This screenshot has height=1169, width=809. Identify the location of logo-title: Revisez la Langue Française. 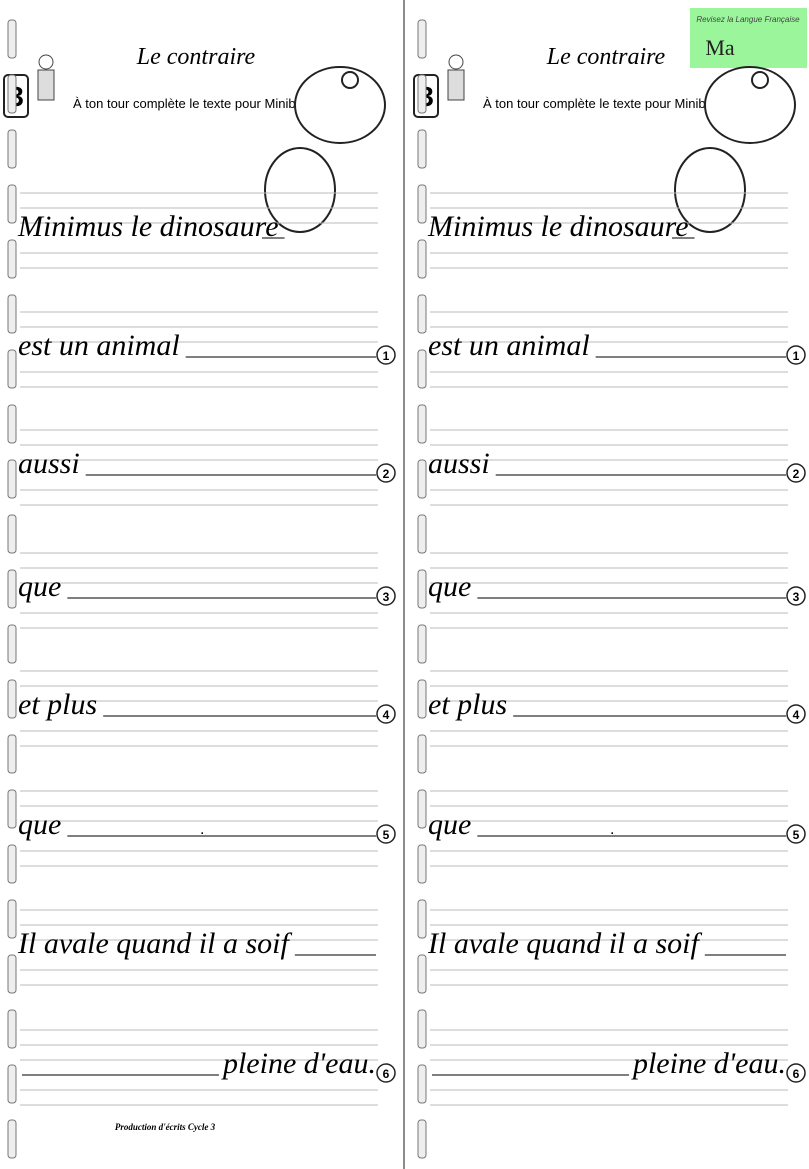
(748, 19).